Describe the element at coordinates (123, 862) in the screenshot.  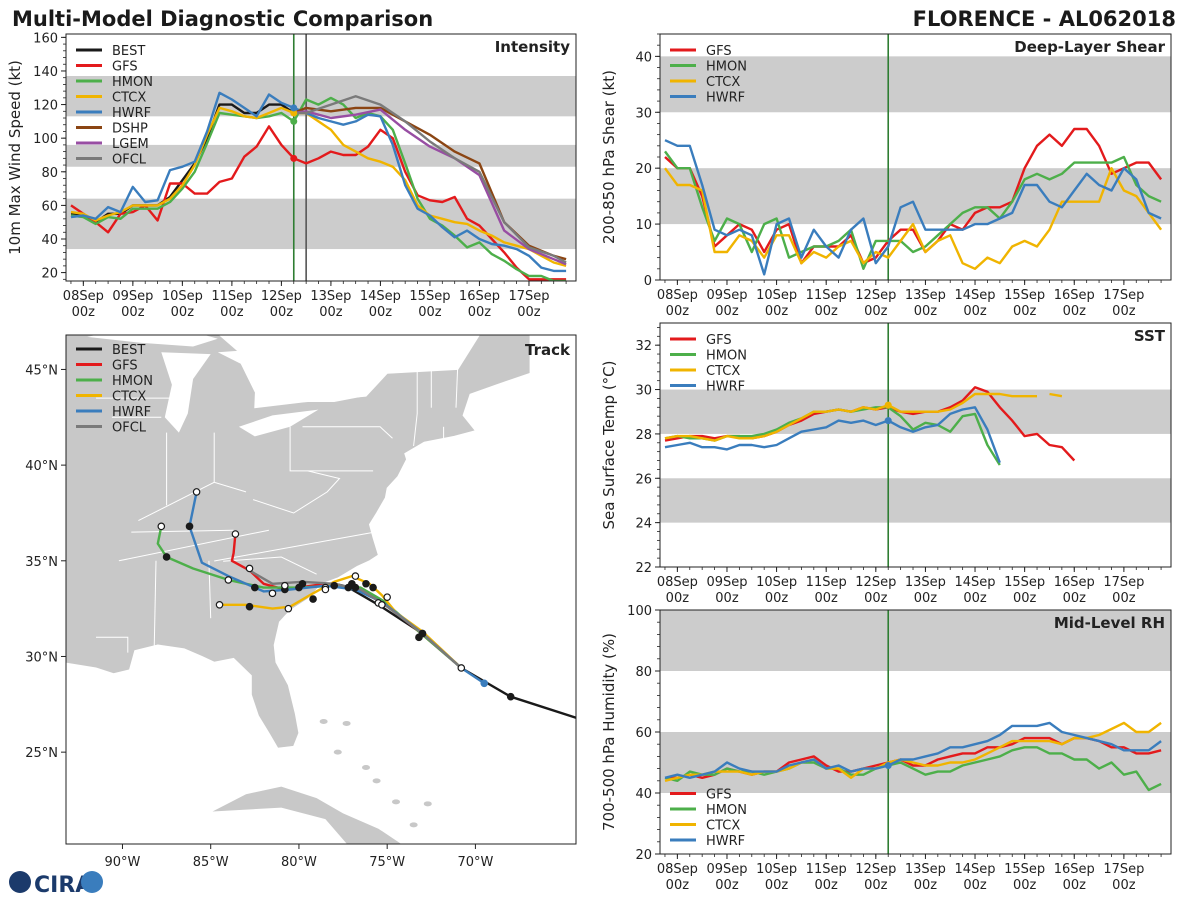
I see `lon-tick-label: 90°W` at that location.